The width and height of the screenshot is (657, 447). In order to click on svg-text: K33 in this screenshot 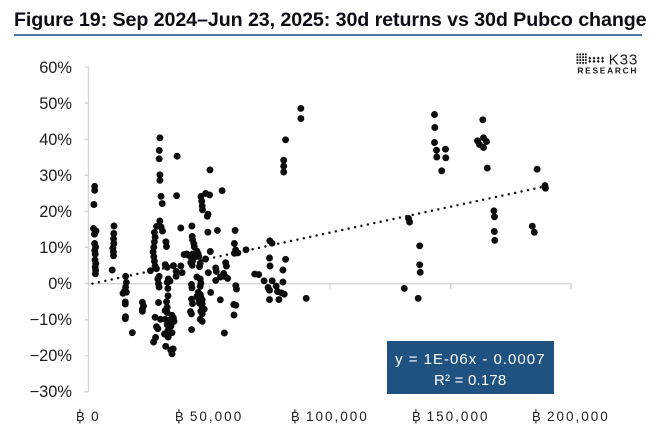, I will do `click(624, 59)`.